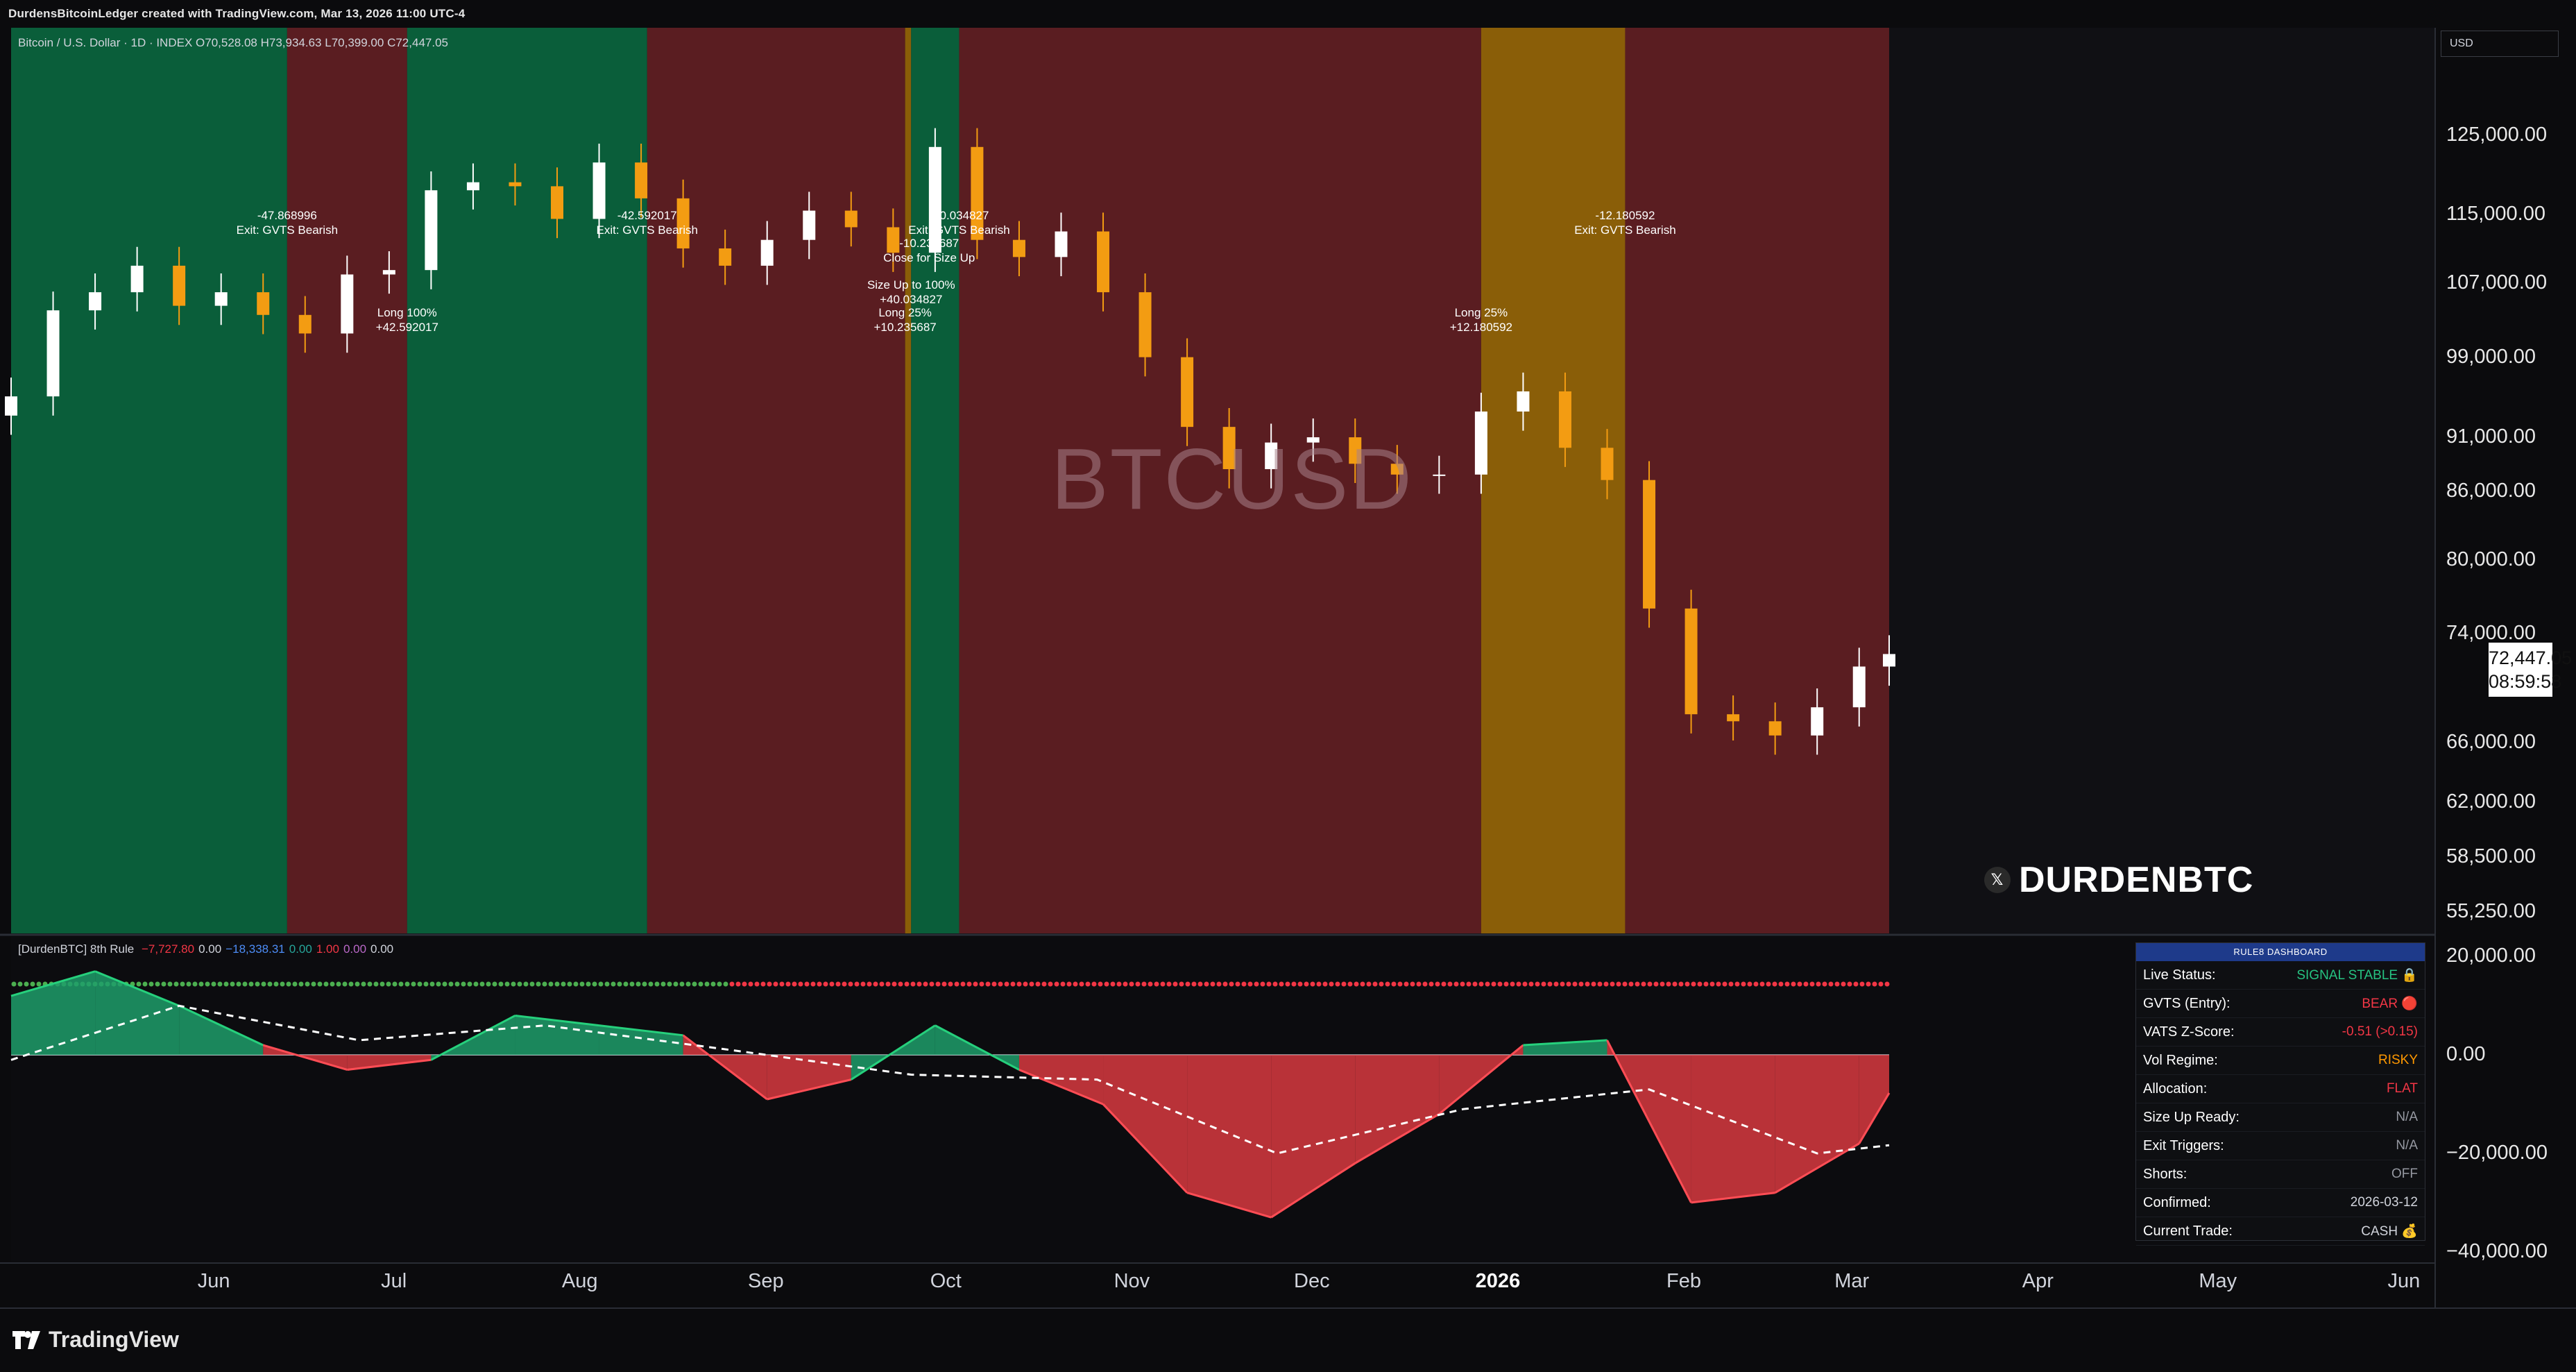  I want to click on trade-annotation: Long 25% +10.235687, so click(905, 320).